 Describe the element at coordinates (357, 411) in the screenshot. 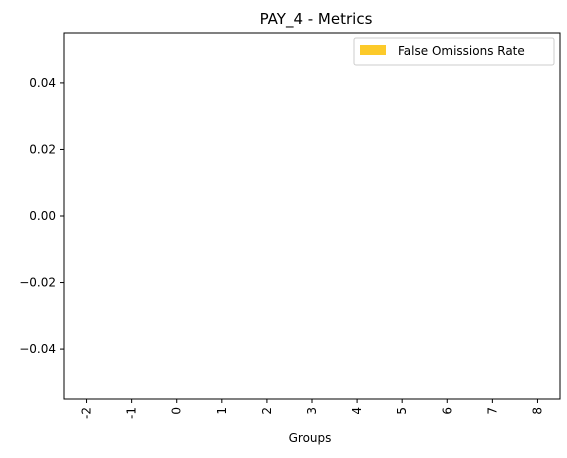

I see `x-tick-label: 4` at that location.